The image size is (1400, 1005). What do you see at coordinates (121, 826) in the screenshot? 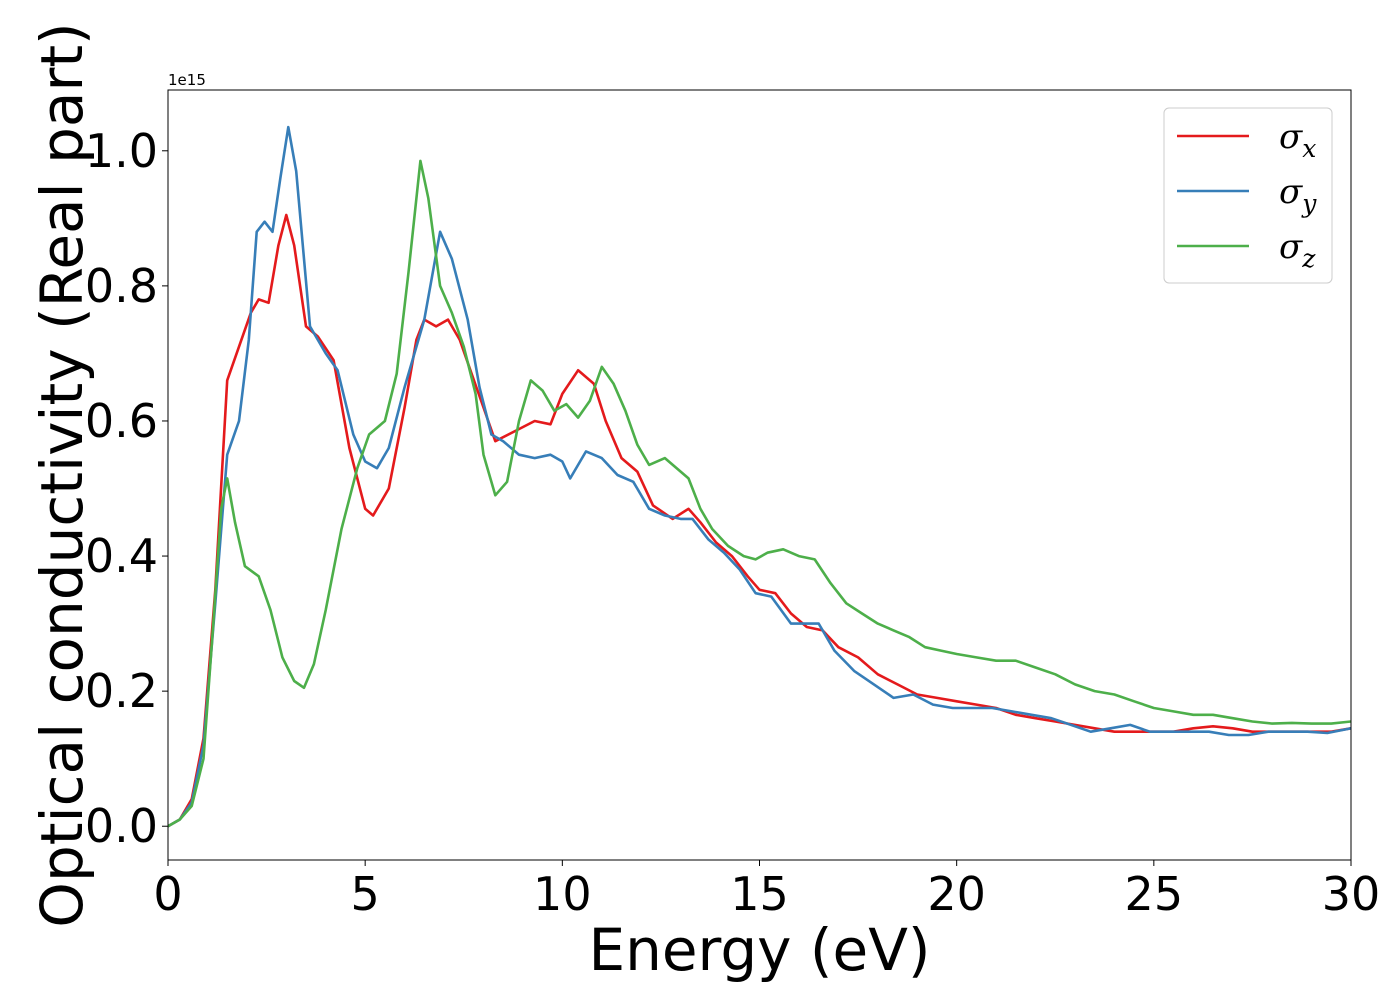
I see `y-tick-label: 0.0` at bounding box center [121, 826].